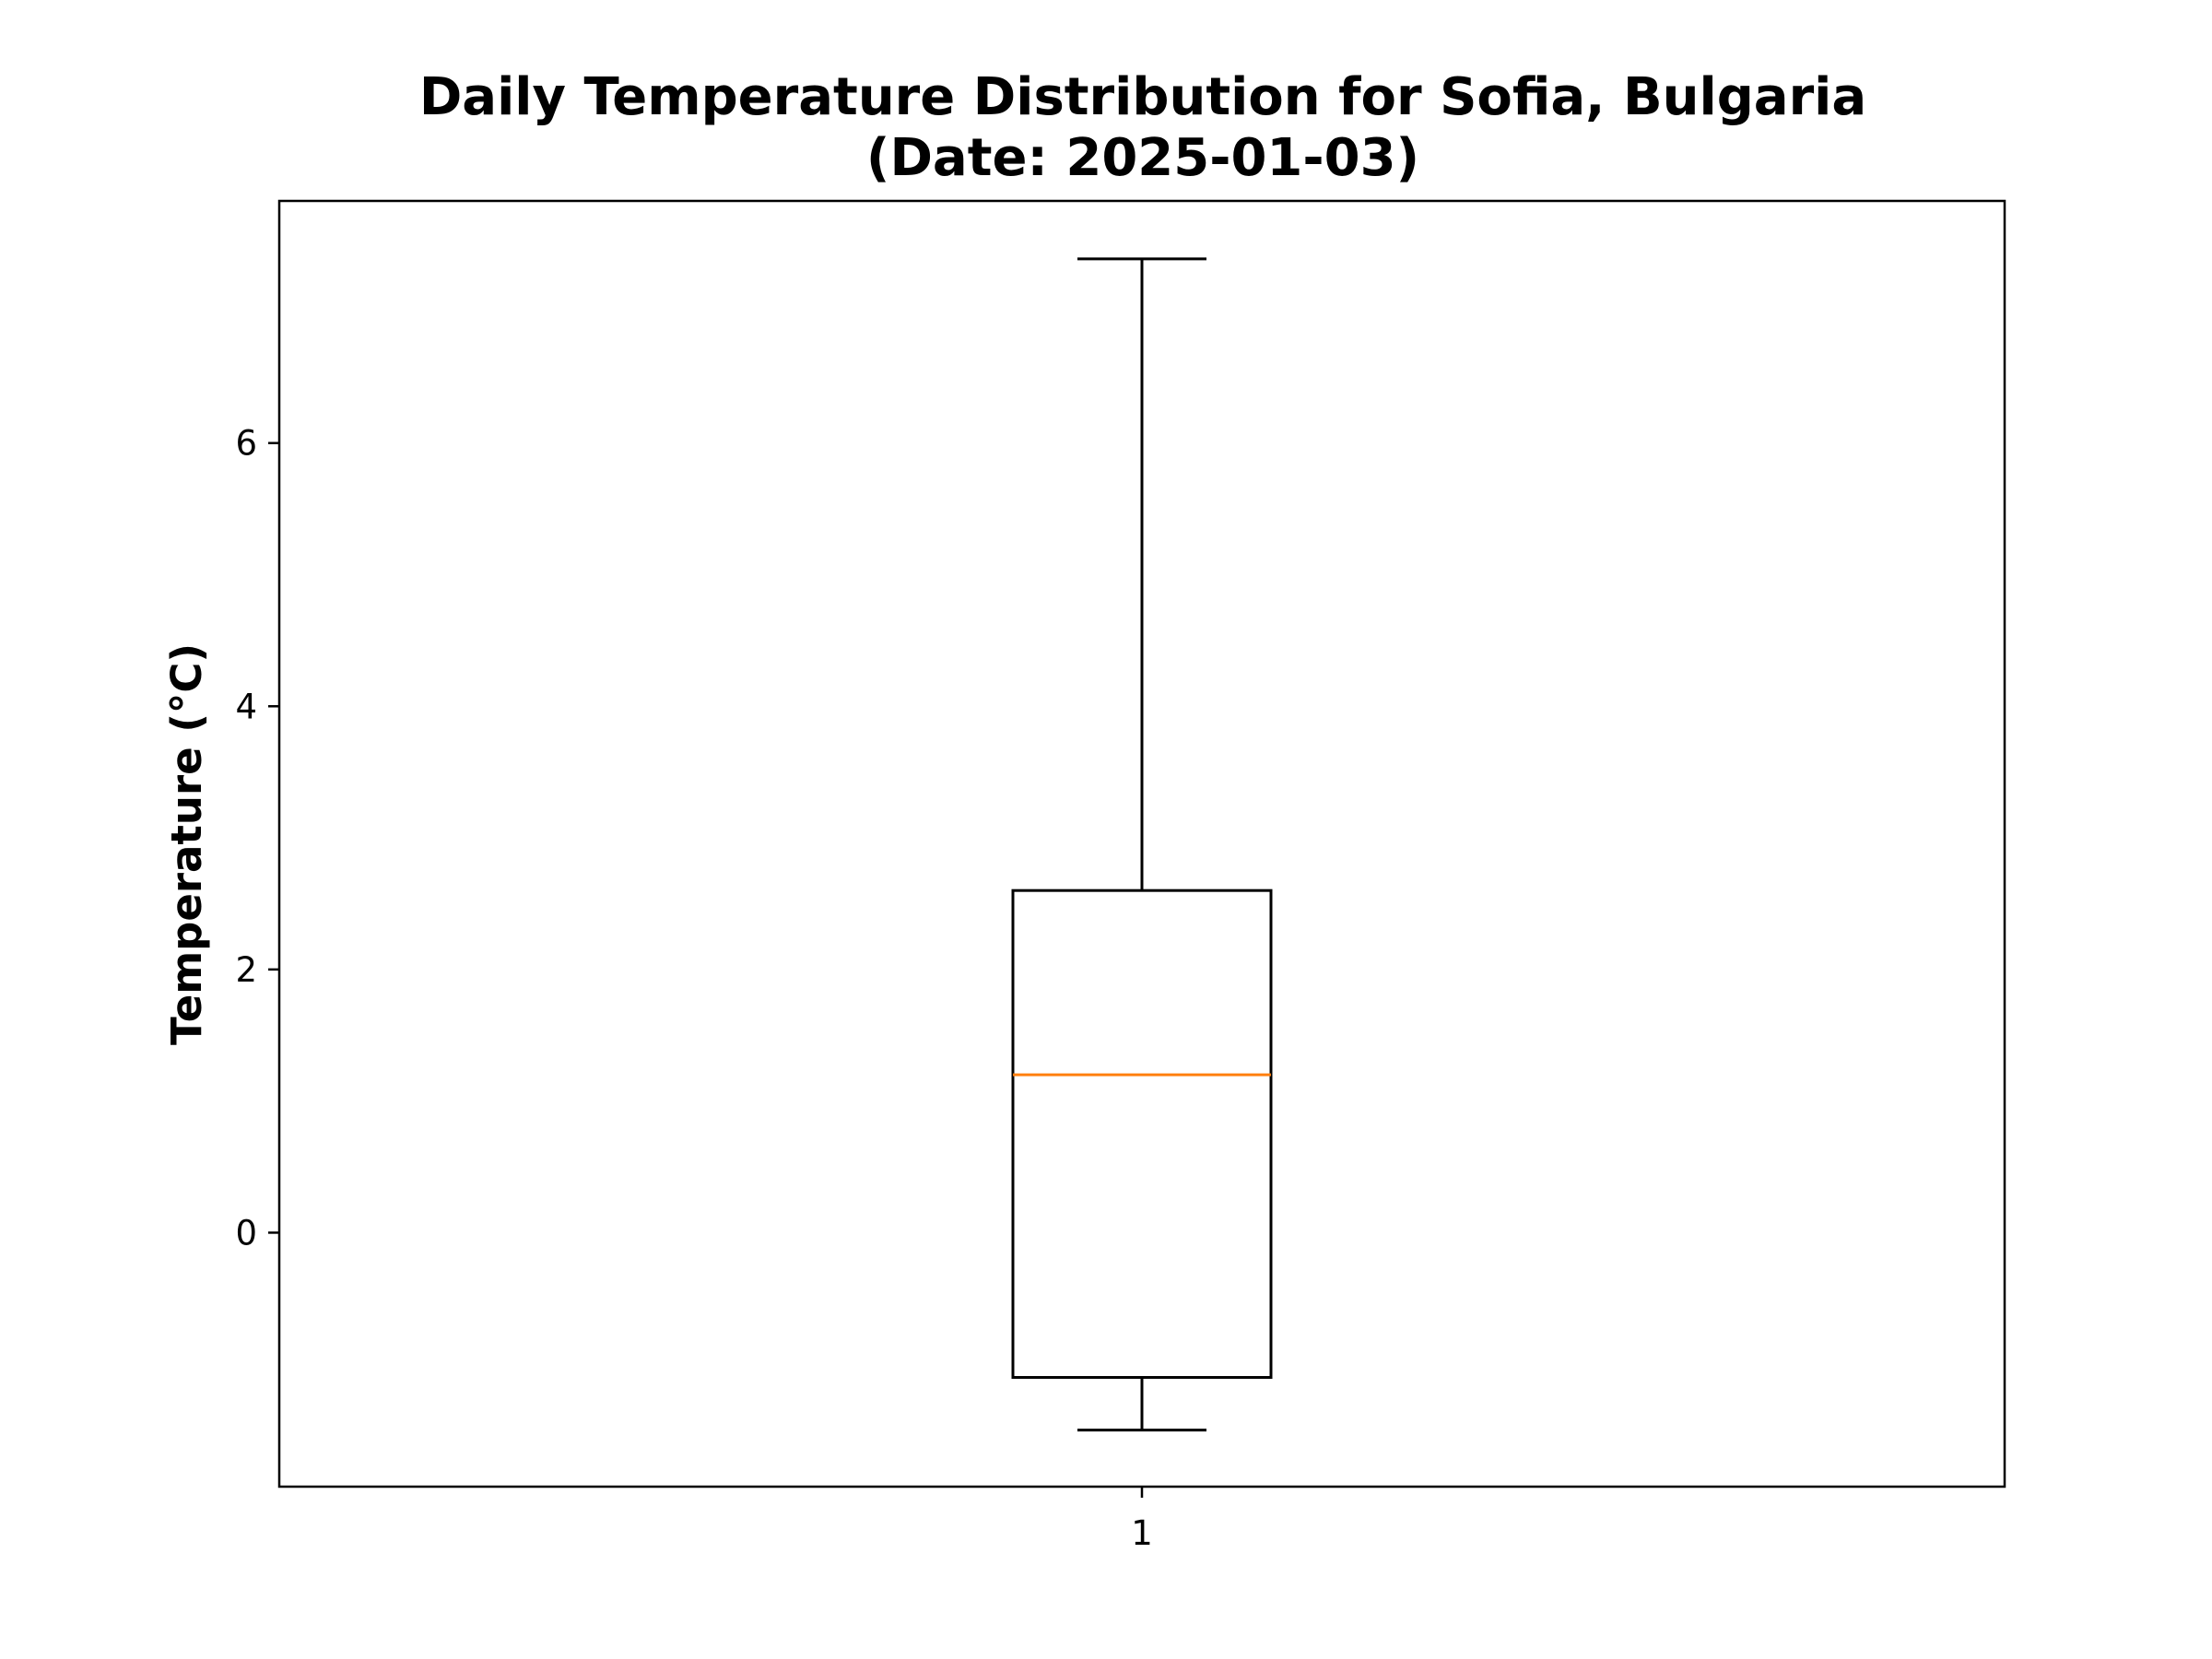 The image size is (2212, 1659). What do you see at coordinates (246, 1233) in the screenshot?
I see `y-tick-label: 0` at bounding box center [246, 1233].